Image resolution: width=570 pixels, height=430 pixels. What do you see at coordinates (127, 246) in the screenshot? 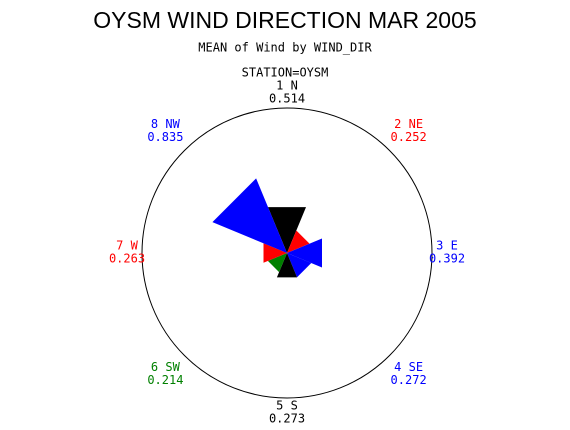
I see `direction-label: 7 W` at bounding box center [127, 246].